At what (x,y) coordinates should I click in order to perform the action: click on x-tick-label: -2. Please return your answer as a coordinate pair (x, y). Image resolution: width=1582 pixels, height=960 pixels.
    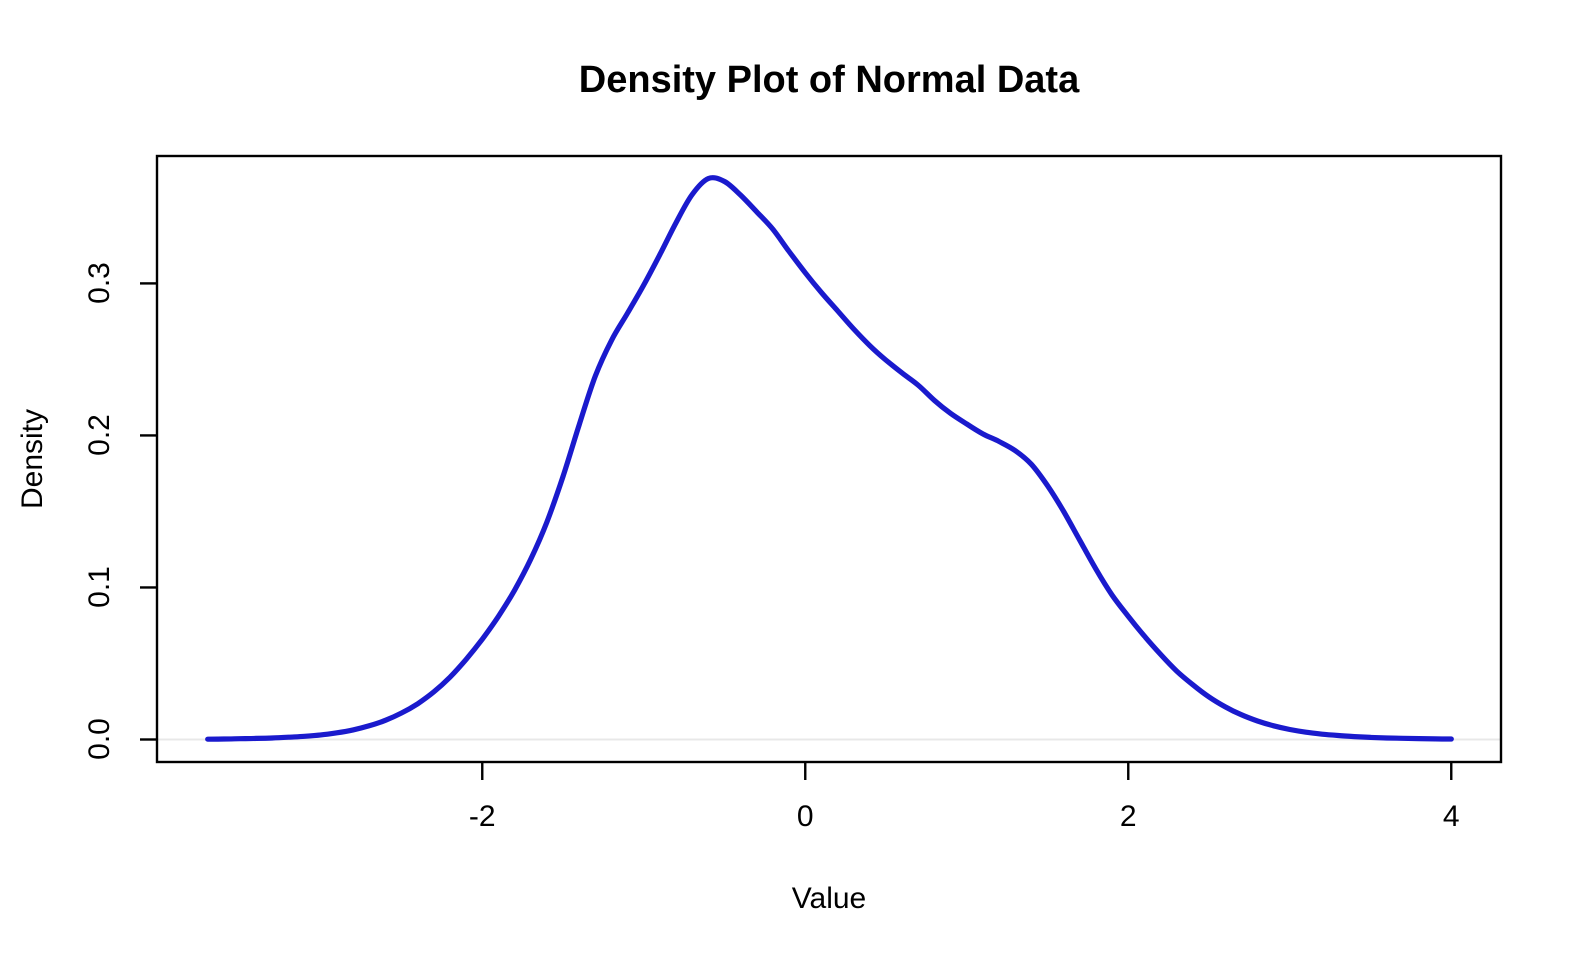
    Looking at the image, I should click on (482, 816).